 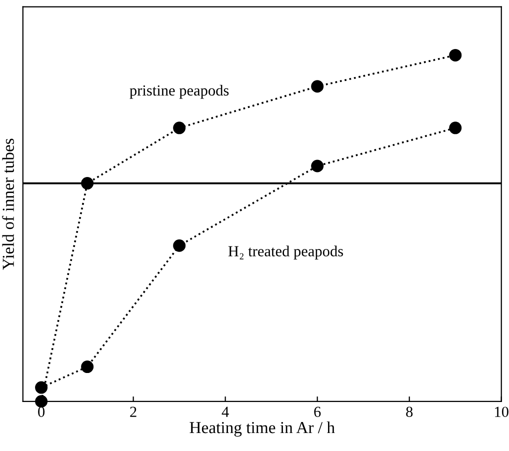 I want to click on x-tick-label: 0, so click(x=41, y=412).